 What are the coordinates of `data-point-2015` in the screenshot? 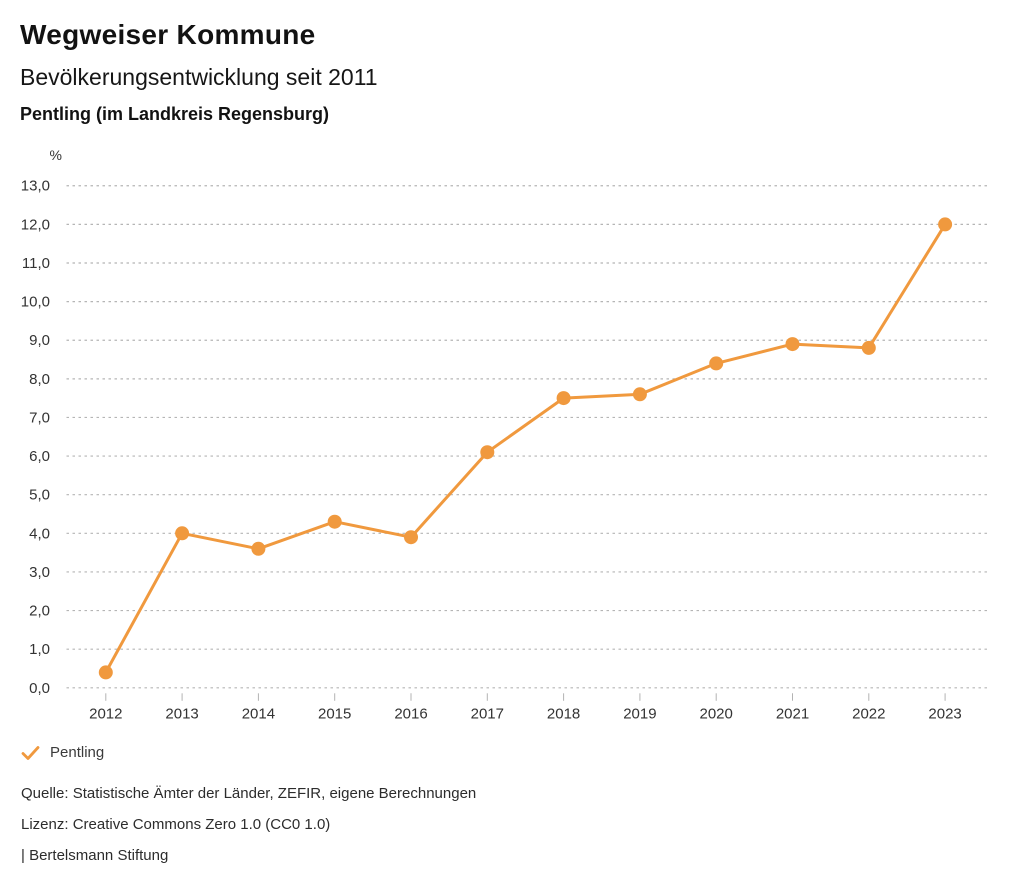 It's located at (334, 521).